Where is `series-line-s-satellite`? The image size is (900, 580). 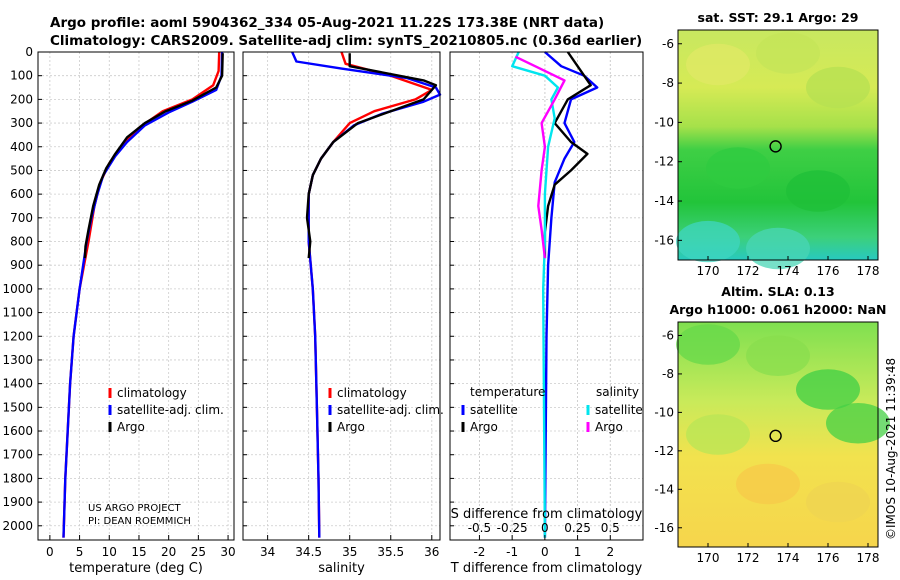
series-line-s-satellite is located at coordinates (535, 294).